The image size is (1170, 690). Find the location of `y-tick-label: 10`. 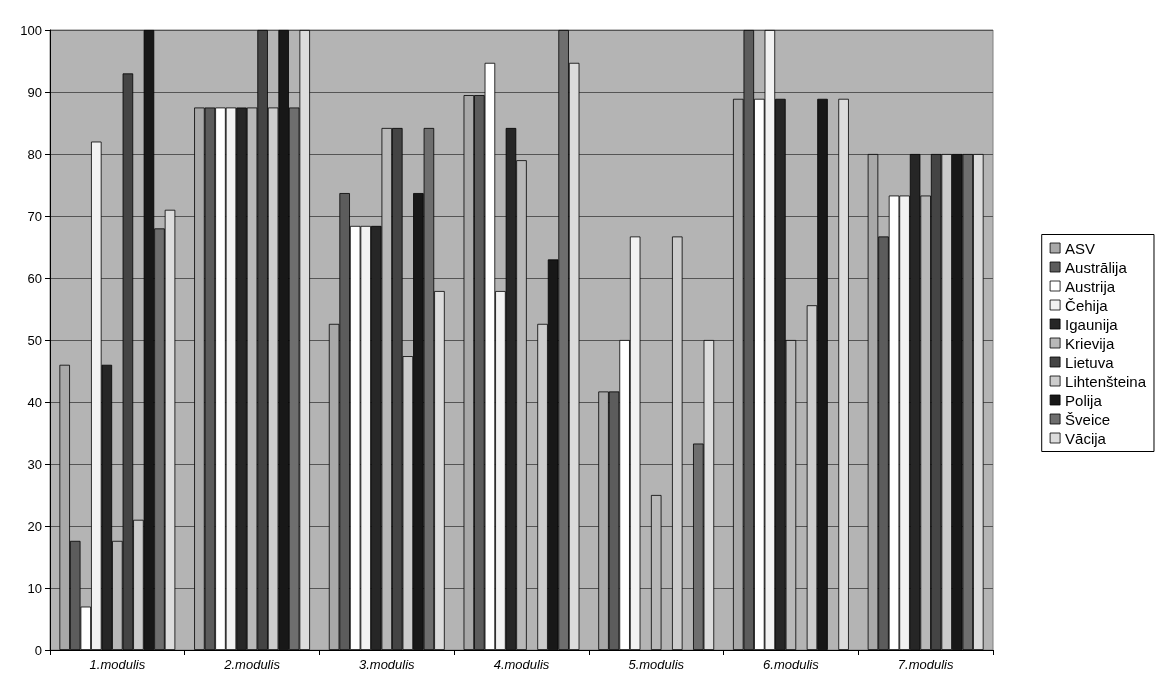

y-tick-label: 10 is located at coordinates (34, 588).